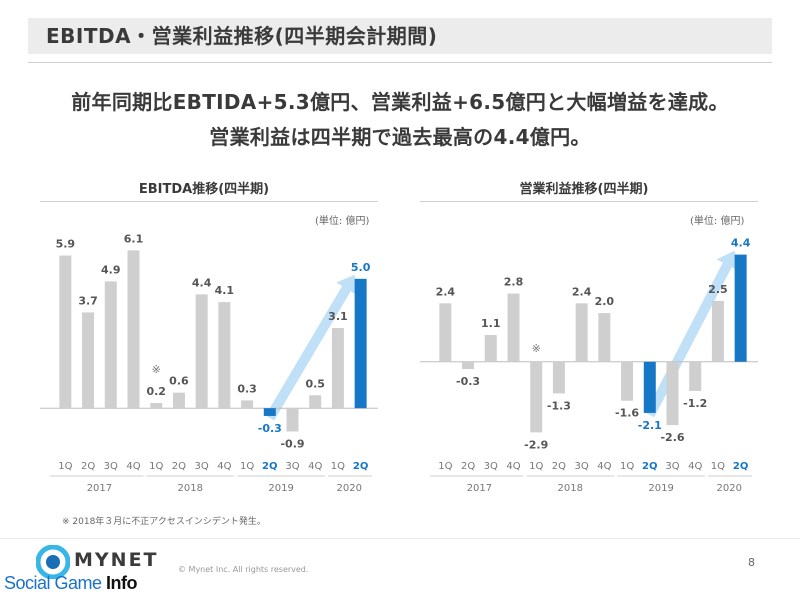 This screenshot has height=598, width=800. I want to click on op-value-label-13: 2.5, so click(718, 289).